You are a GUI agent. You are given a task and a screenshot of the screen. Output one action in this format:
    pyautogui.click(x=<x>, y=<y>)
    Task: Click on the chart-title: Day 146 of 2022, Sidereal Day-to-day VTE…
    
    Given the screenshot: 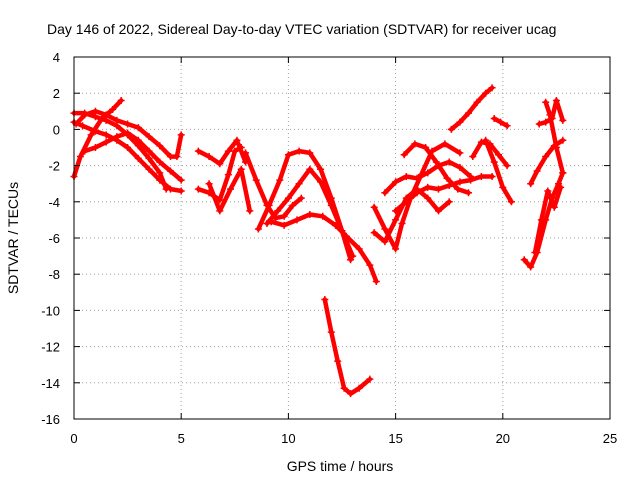 What is the action you would take?
    pyautogui.click(x=301, y=29)
    